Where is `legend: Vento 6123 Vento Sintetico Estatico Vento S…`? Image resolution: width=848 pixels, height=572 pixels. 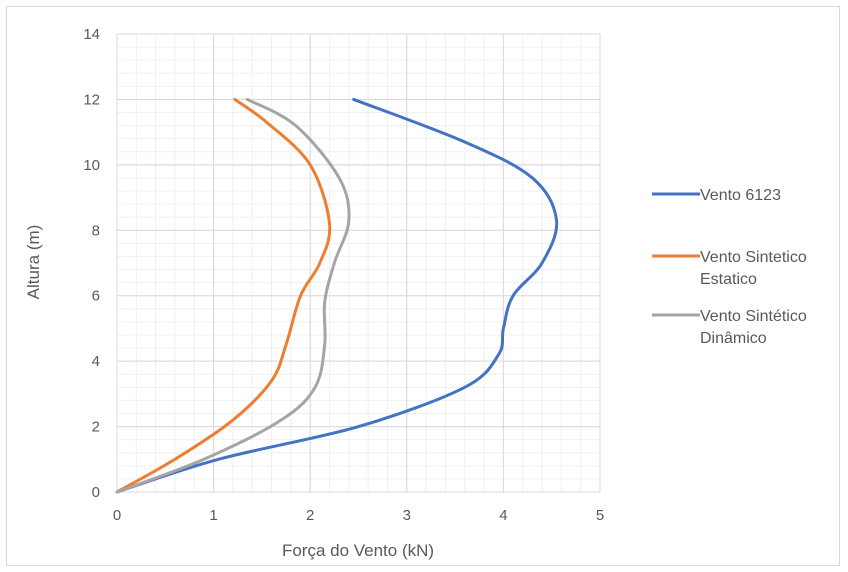 legend: Vento 6123 Vento Sintetico Estatico Vento S… is located at coordinates (729, 267).